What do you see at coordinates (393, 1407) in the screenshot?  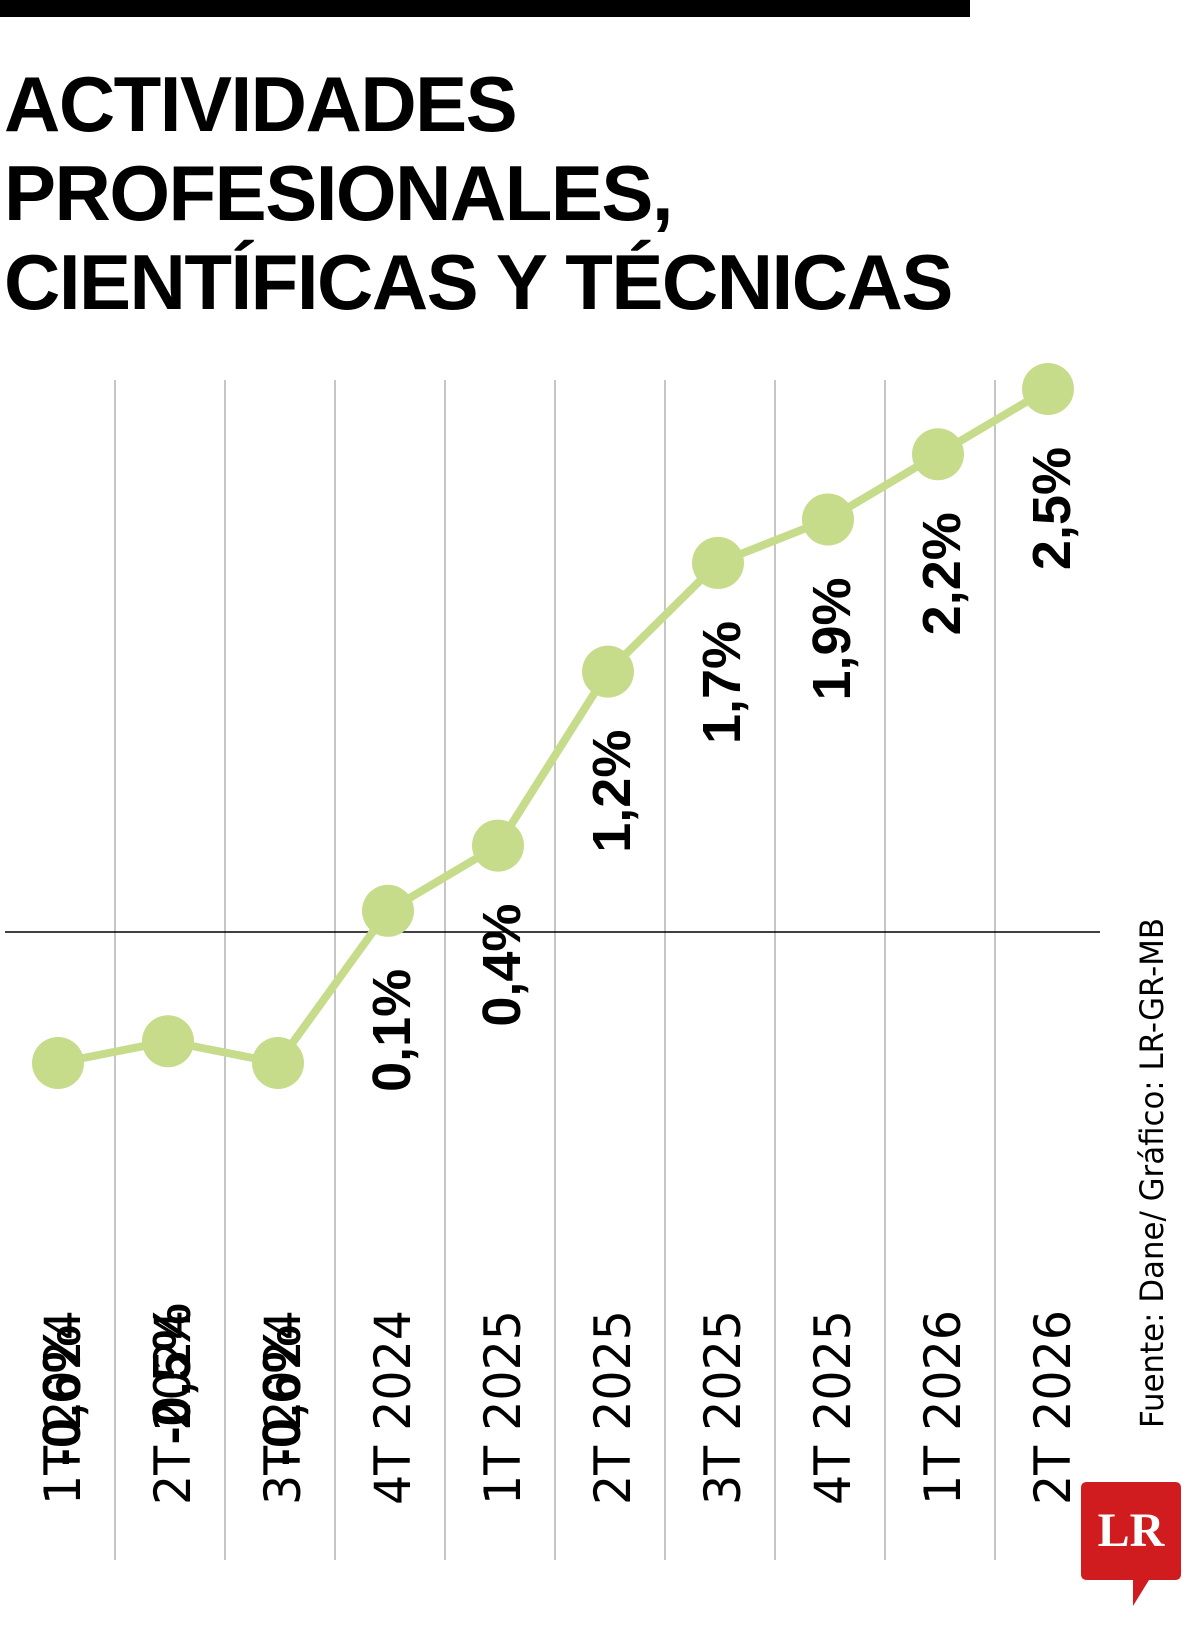 I see `category-label: 4T 2024` at bounding box center [393, 1407].